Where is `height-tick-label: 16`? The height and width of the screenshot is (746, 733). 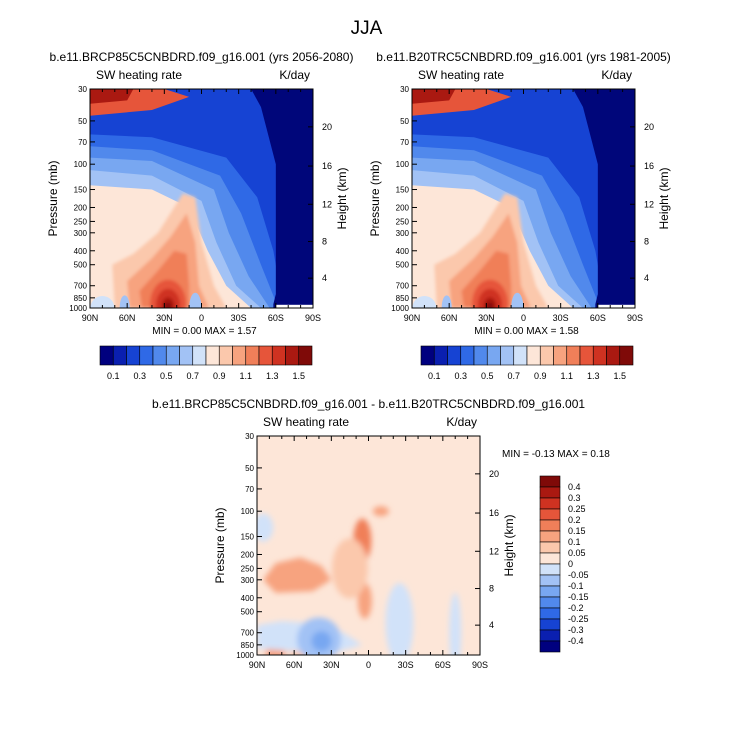
height-tick-label: 16 is located at coordinates (649, 166).